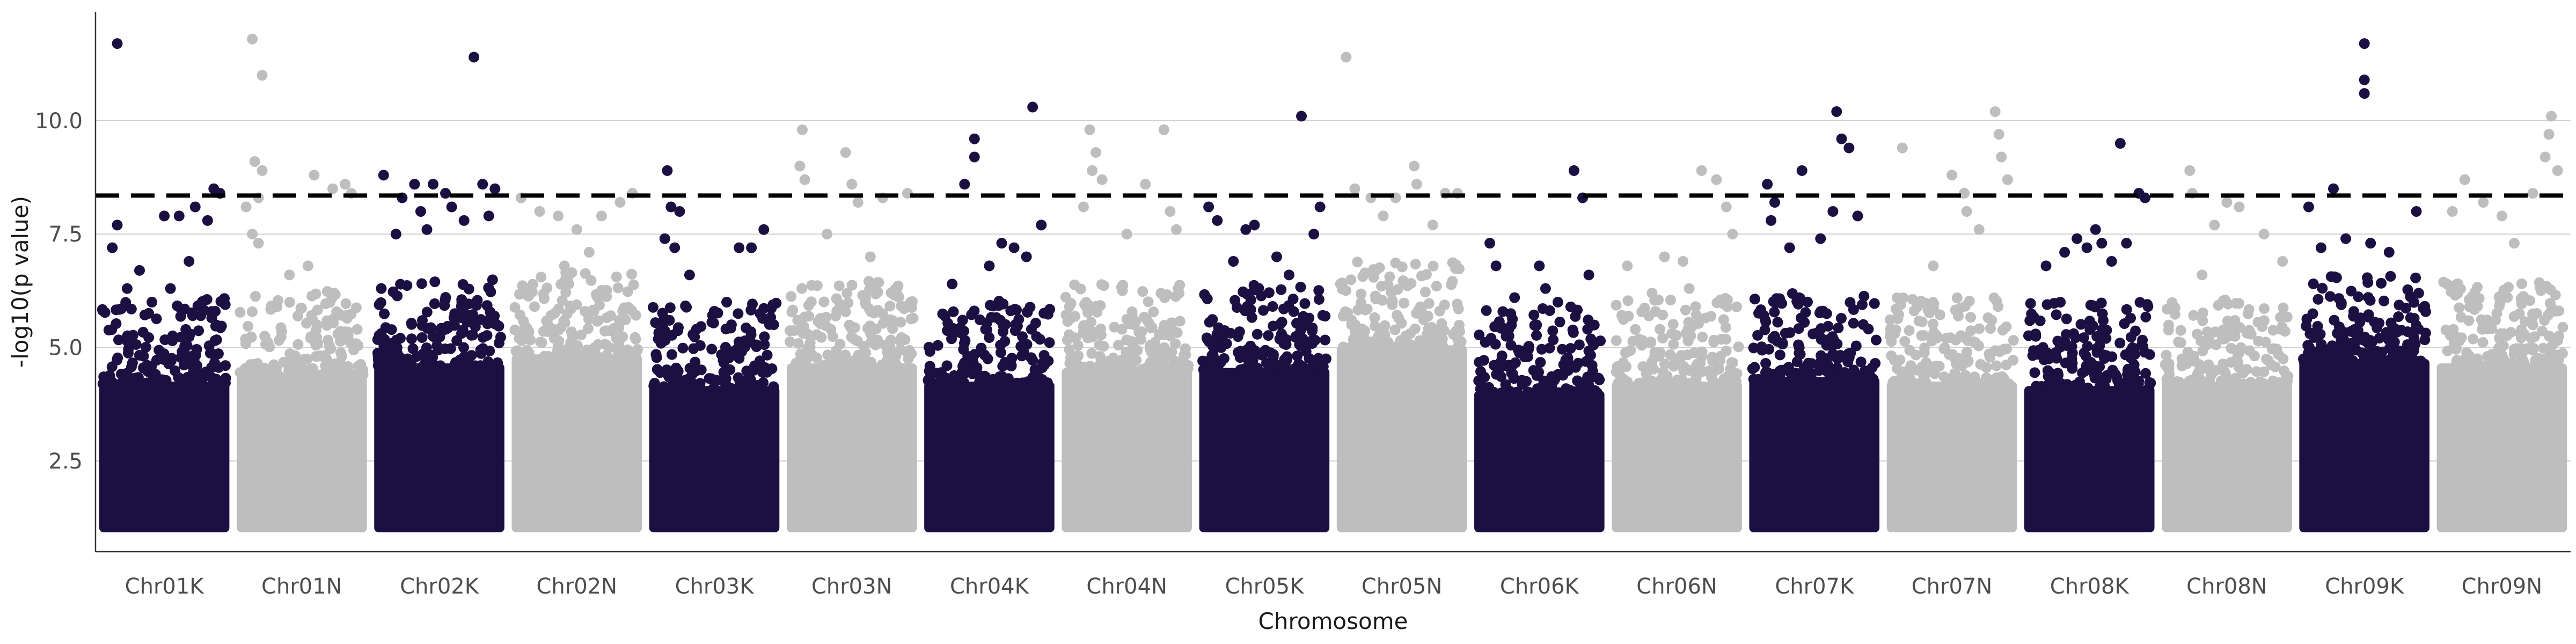  What do you see at coordinates (990, 586) in the screenshot?
I see `x-tick-label: Chr04K` at bounding box center [990, 586].